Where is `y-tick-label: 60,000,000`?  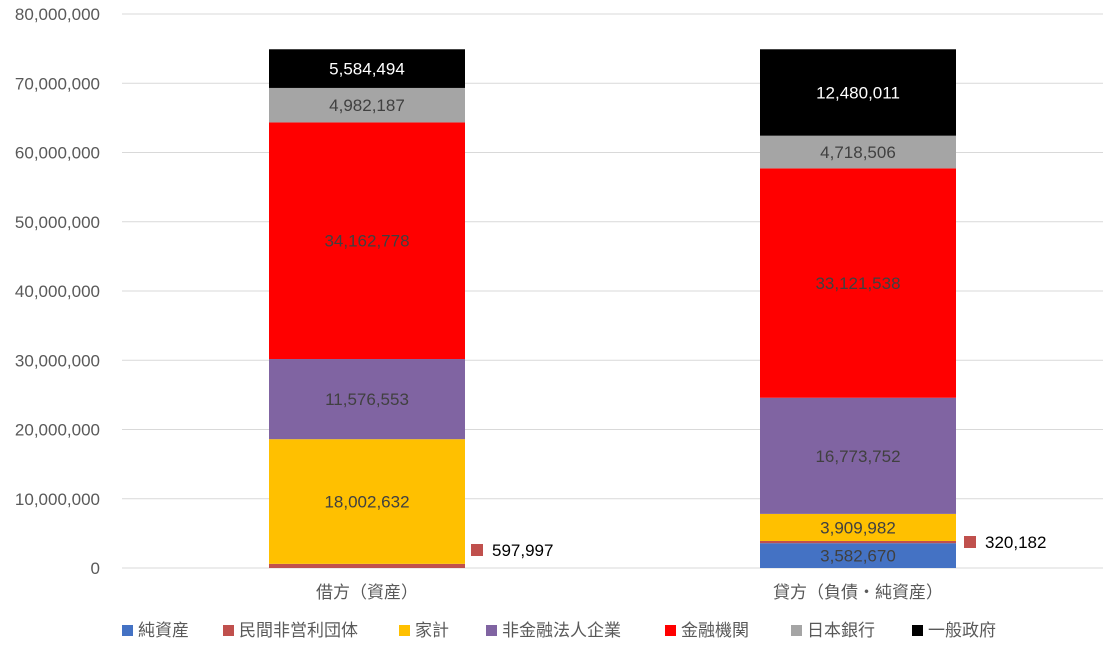 y-tick-label: 60,000,000 is located at coordinates (57, 153).